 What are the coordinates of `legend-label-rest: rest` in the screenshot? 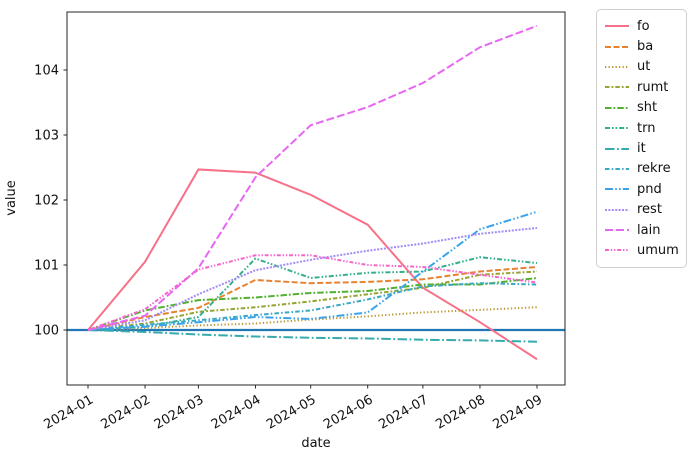 It's located at (649, 210).